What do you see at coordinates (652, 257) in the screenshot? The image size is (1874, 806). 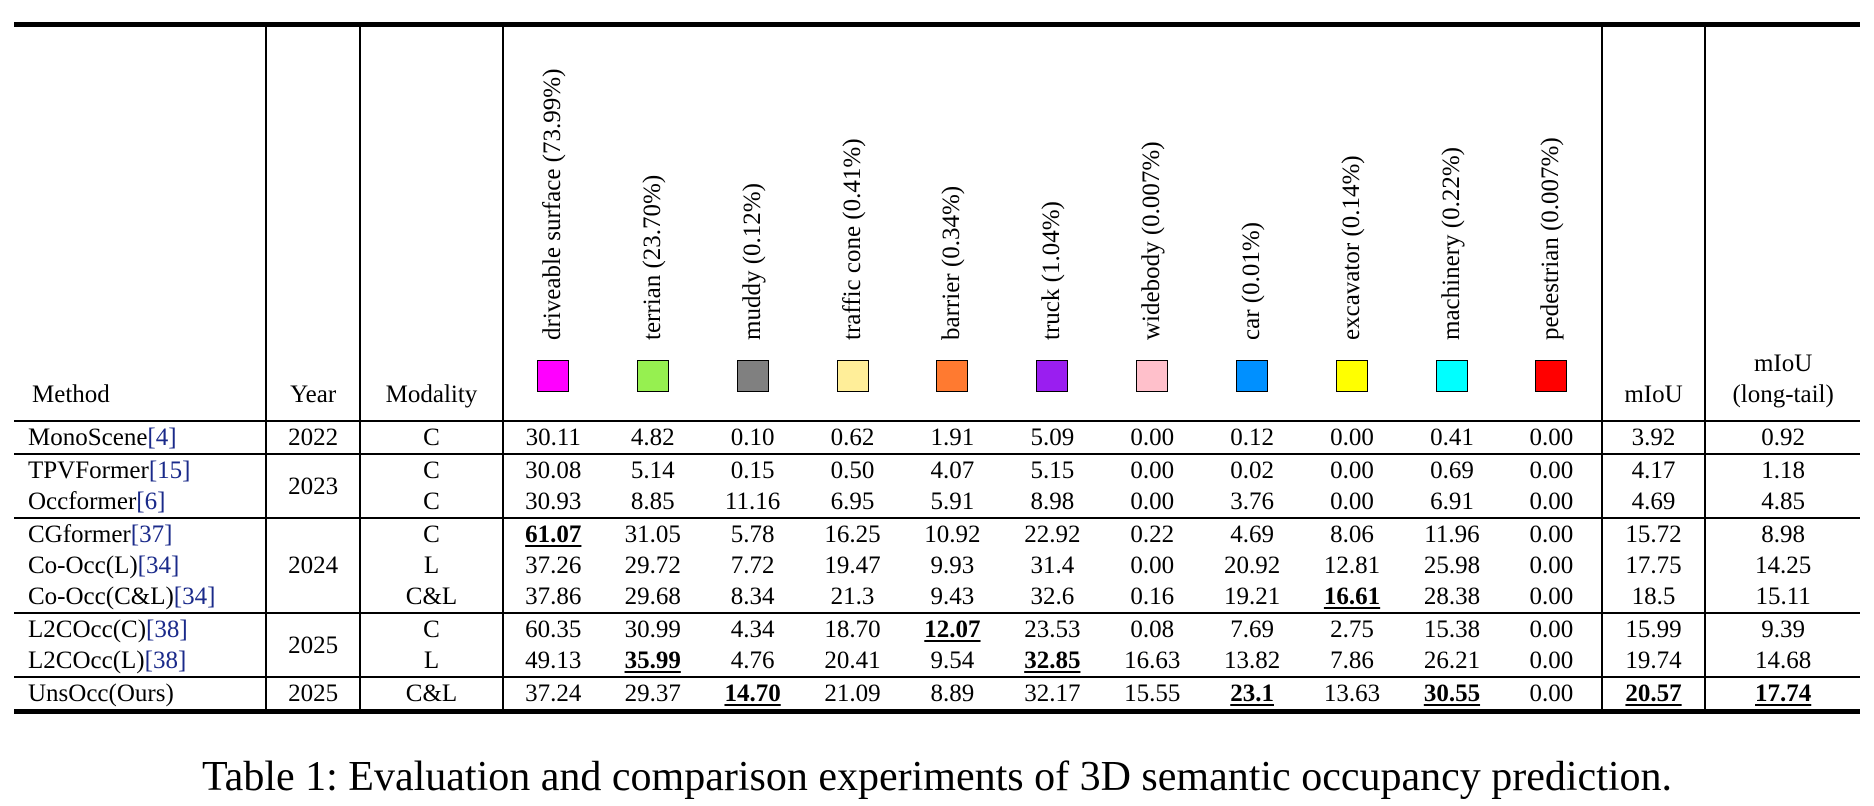 I see `class-label: terrian (23.70%)` at bounding box center [652, 257].